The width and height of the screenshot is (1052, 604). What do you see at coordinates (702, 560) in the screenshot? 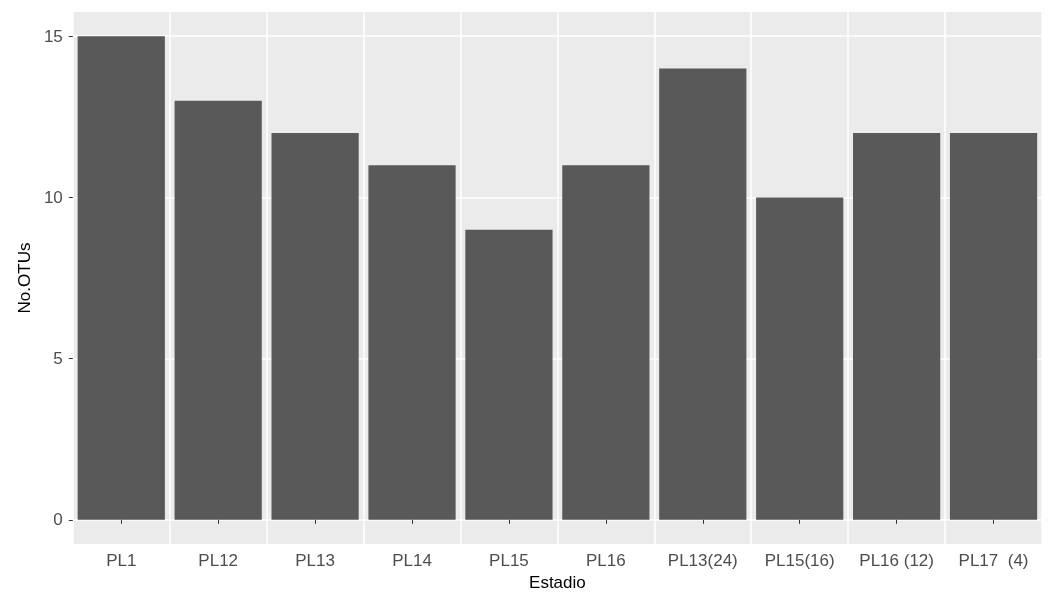
I see `x-tick-label: PL13(24)` at bounding box center [702, 560].